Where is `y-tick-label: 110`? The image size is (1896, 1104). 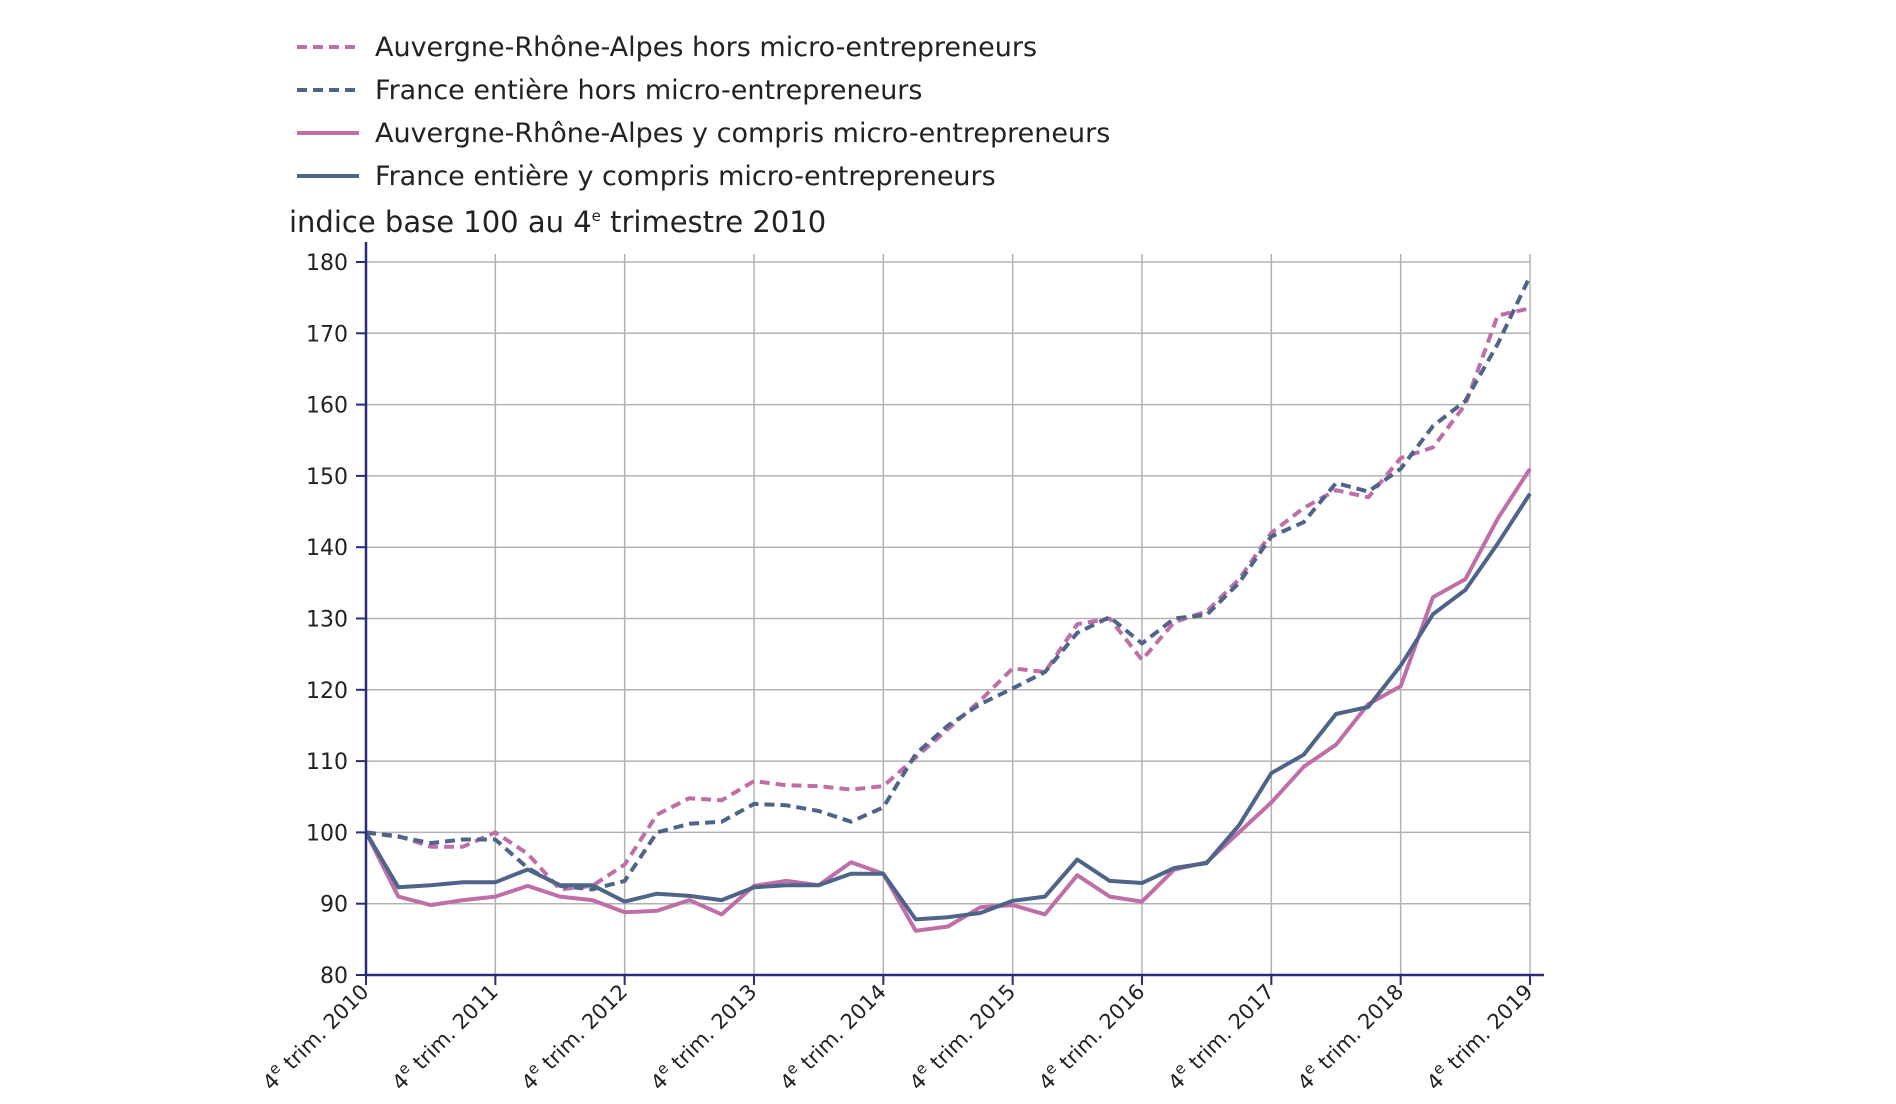 y-tick-label: 110 is located at coordinates (327, 762).